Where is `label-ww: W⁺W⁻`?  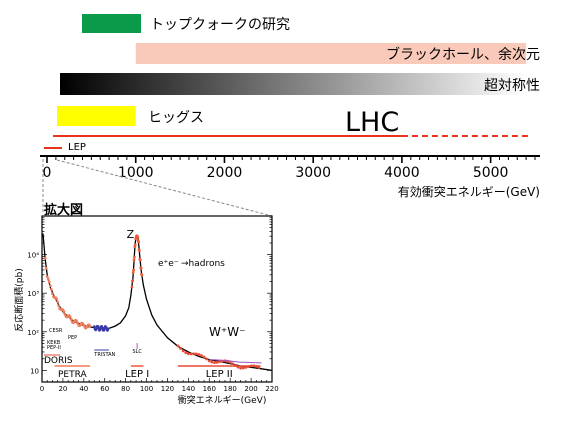
label-ww: W⁺W⁻ is located at coordinates (227, 332).